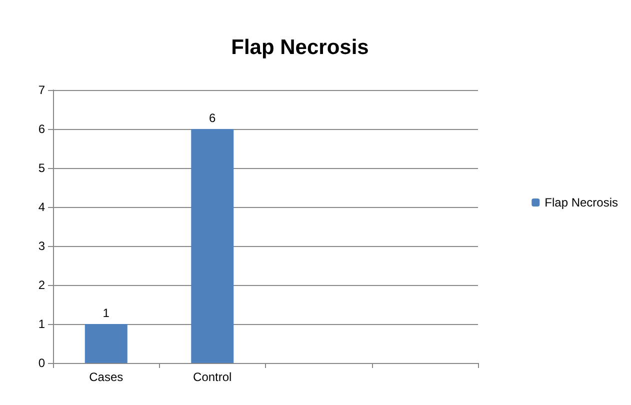 The height and width of the screenshot is (405, 631). Describe the element at coordinates (42, 129) in the screenshot. I see `y-tick-label: 6` at that location.